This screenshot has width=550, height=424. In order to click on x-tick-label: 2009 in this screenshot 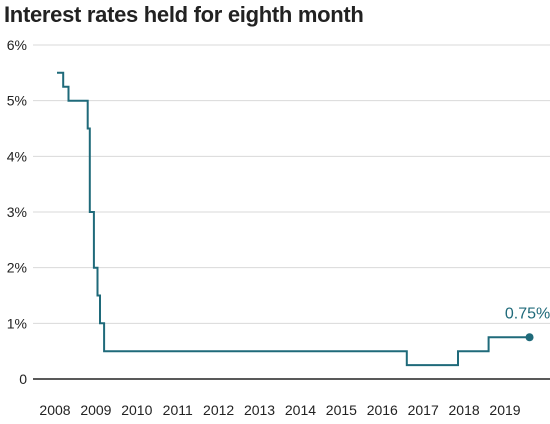, I will do `click(95, 410)`.